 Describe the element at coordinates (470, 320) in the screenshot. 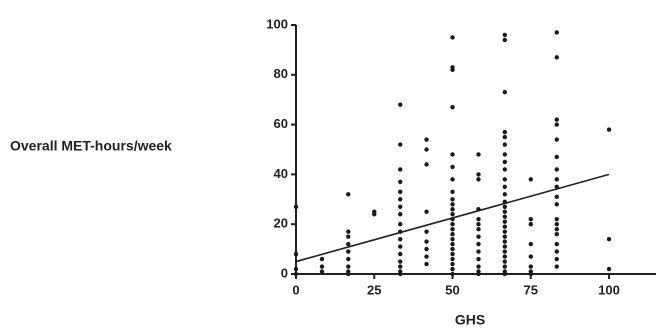

I see `x-axis-label: GHS` at that location.